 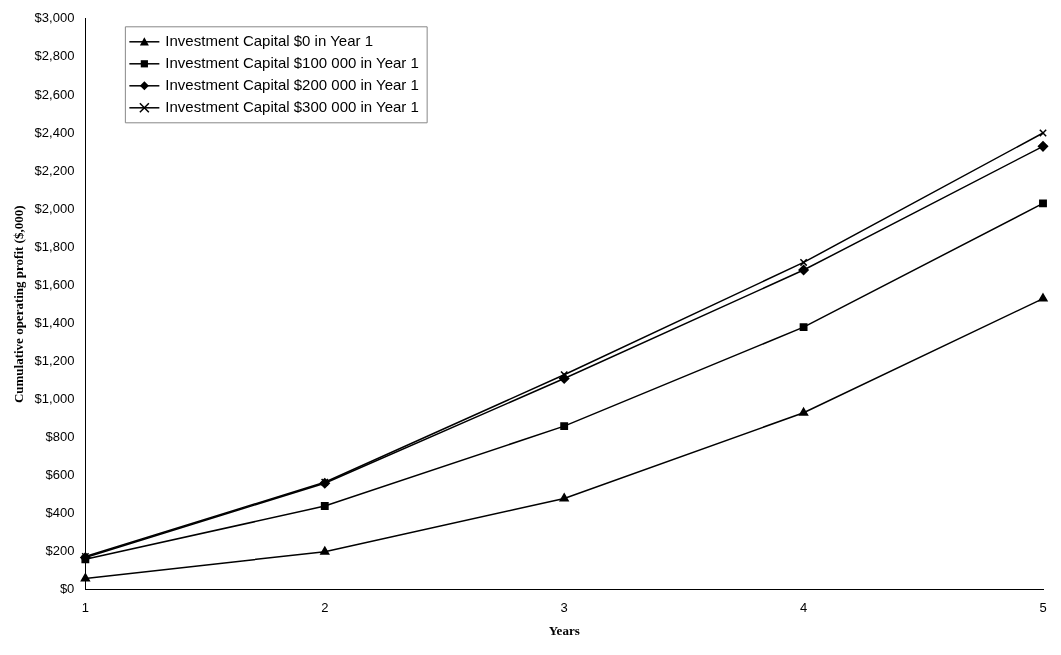 What do you see at coordinates (1043, 608) in the screenshot?
I see `x-tick-label: 5` at bounding box center [1043, 608].